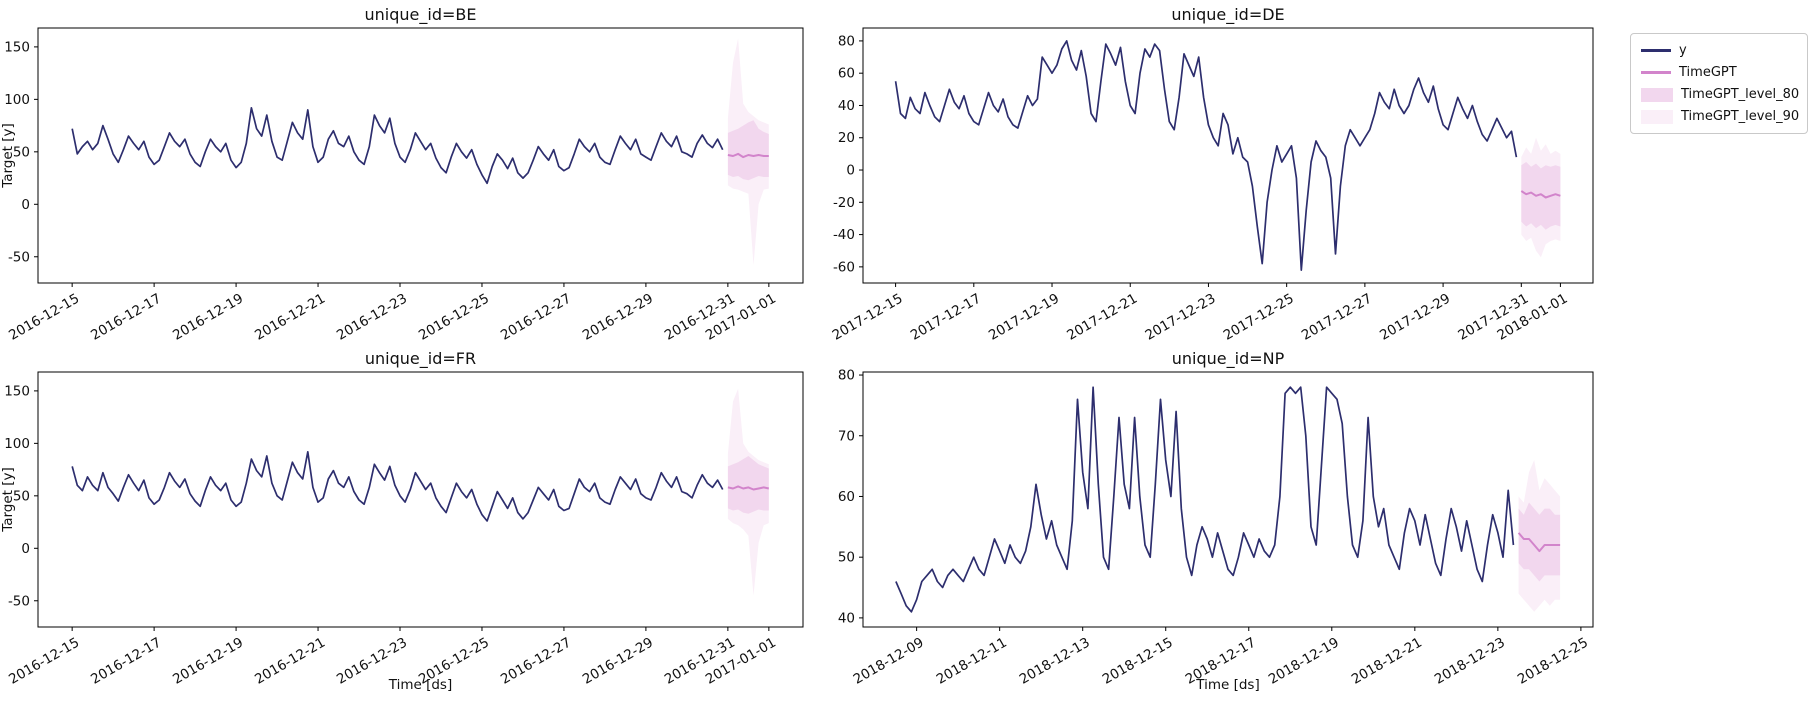  I want to click on NP-x-tick-label: 2018-12-23, so click(1470, 661).